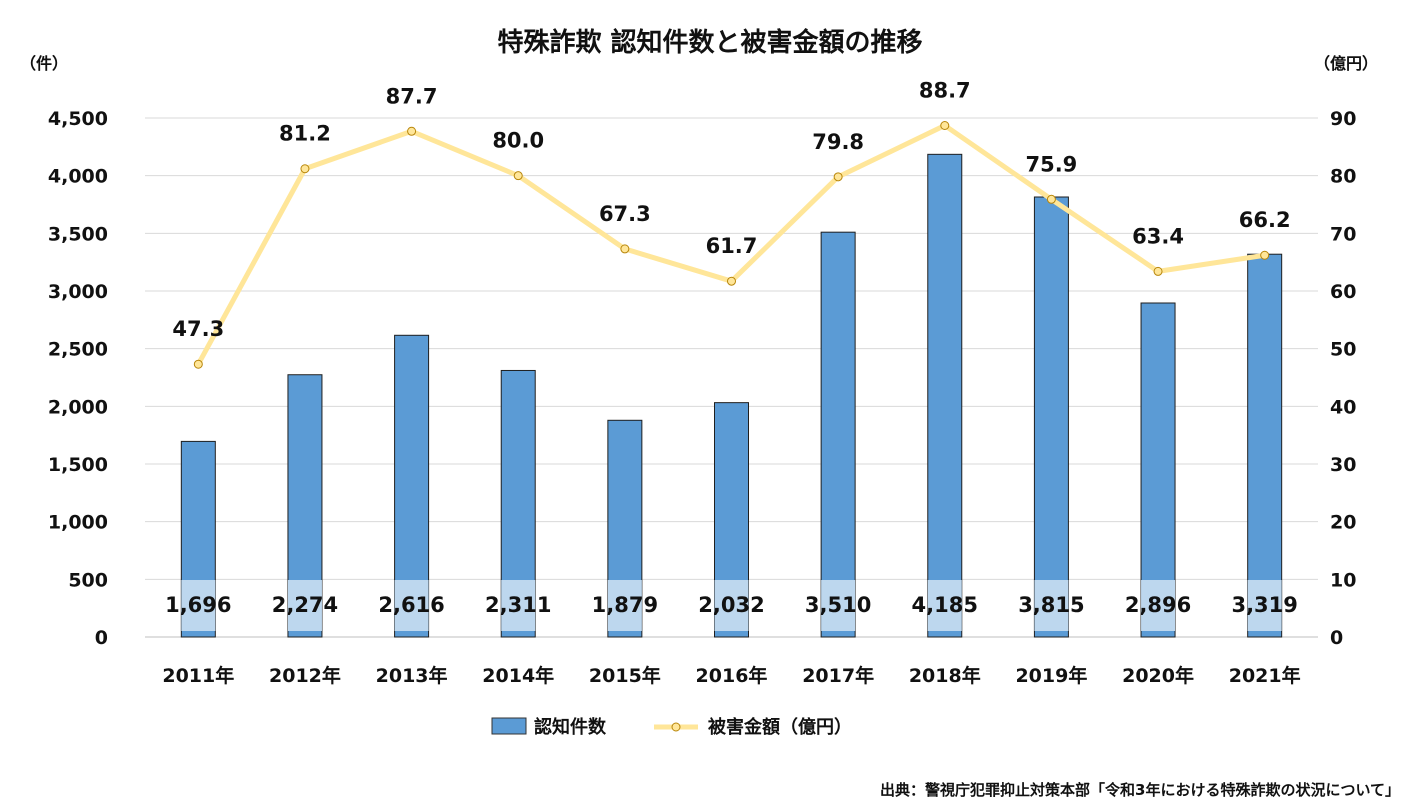 This screenshot has width=1420, height=808. What do you see at coordinates (1336, 638) in the screenshot?
I see `y-right-tick-label: 0` at bounding box center [1336, 638].